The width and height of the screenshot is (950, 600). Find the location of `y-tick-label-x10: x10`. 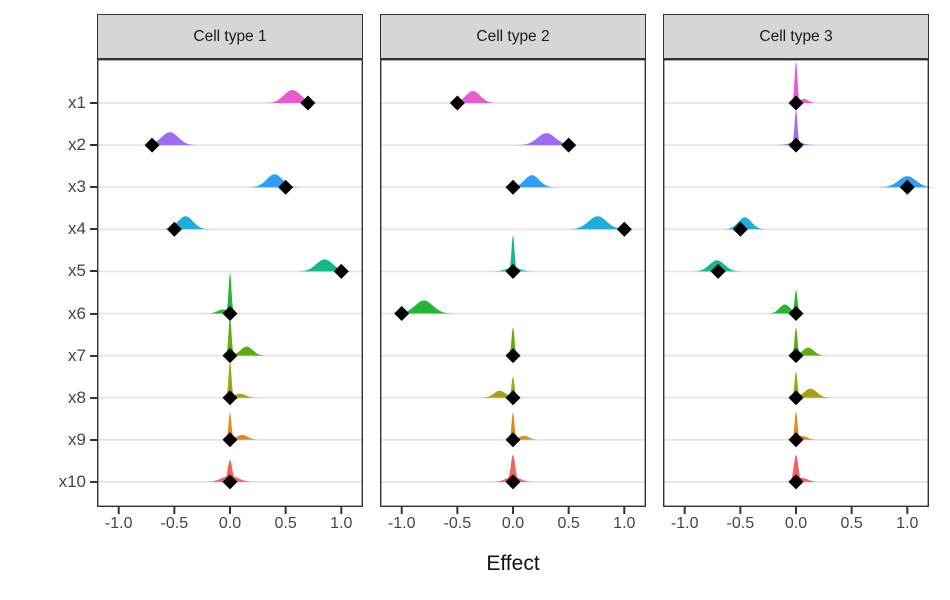

y-tick-label-x10: x10 is located at coordinates (72, 481).